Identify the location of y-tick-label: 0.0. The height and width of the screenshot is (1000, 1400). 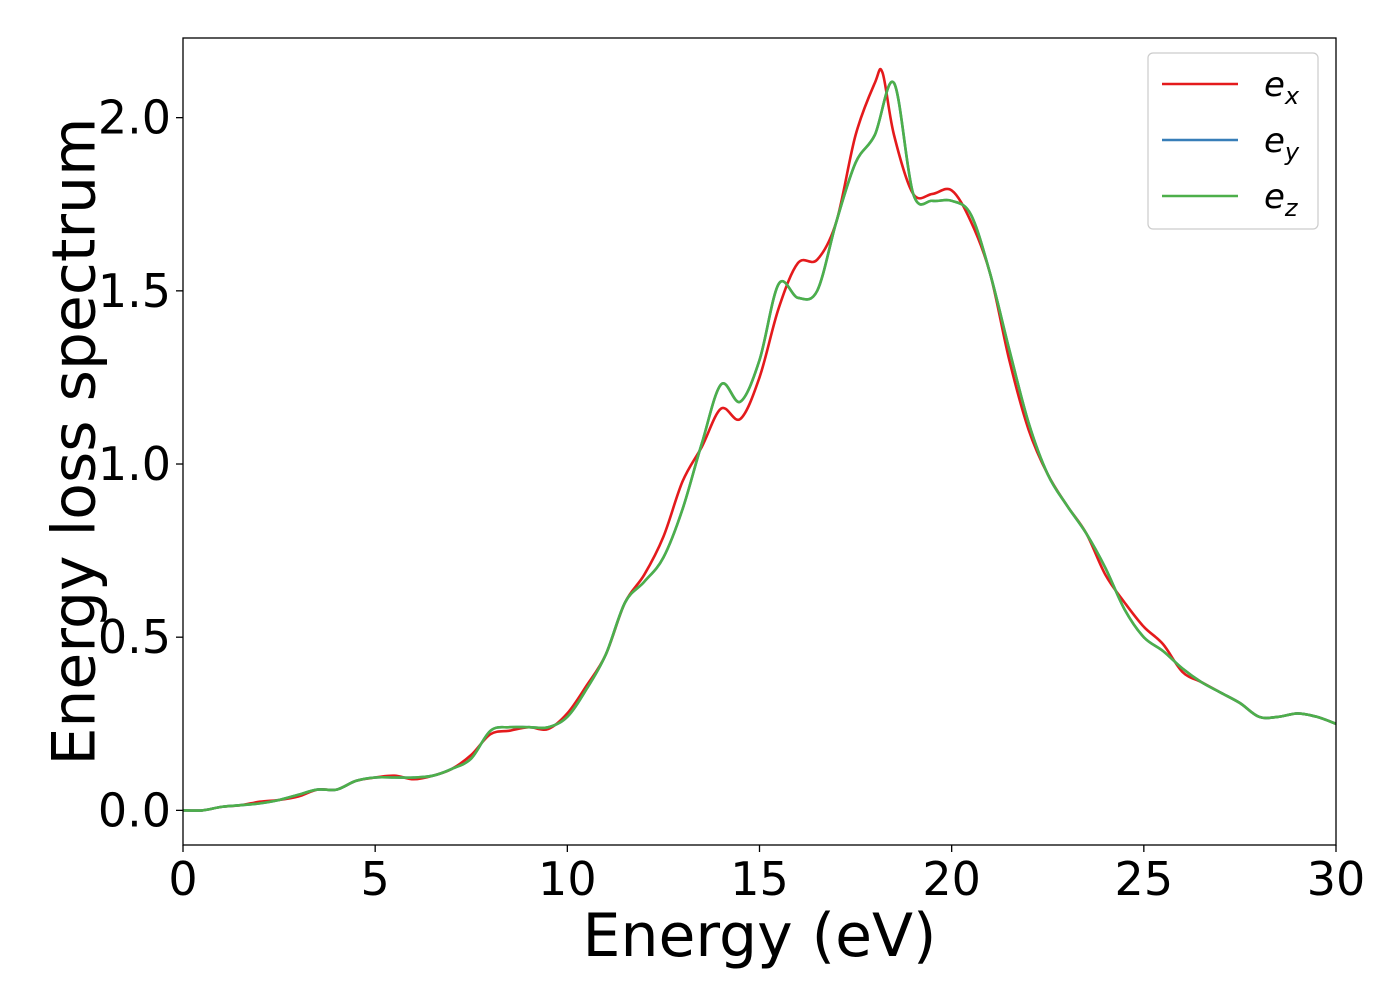
(134, 810).